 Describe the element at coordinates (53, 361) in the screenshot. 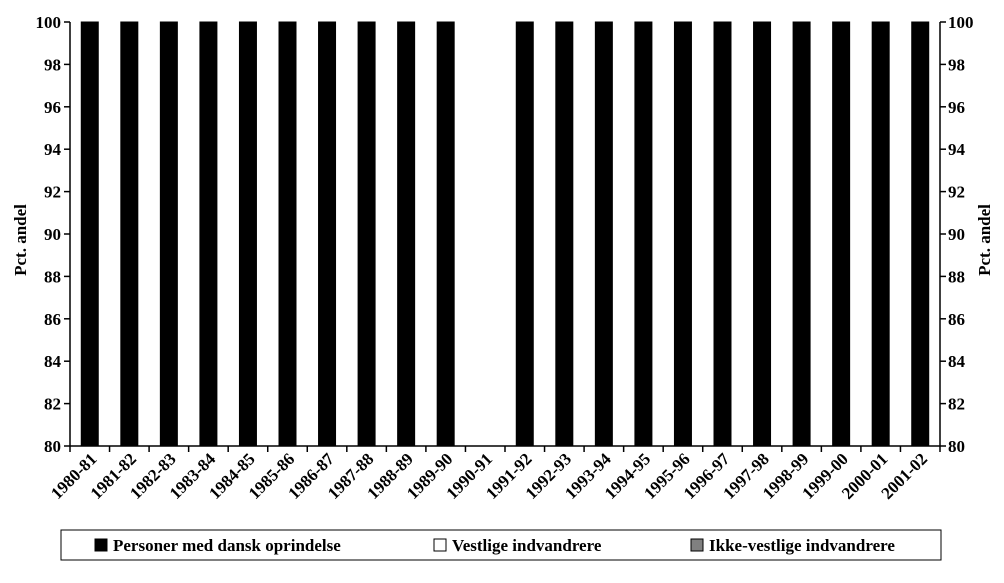

I see `left-y-tick-label: 84` at that location.